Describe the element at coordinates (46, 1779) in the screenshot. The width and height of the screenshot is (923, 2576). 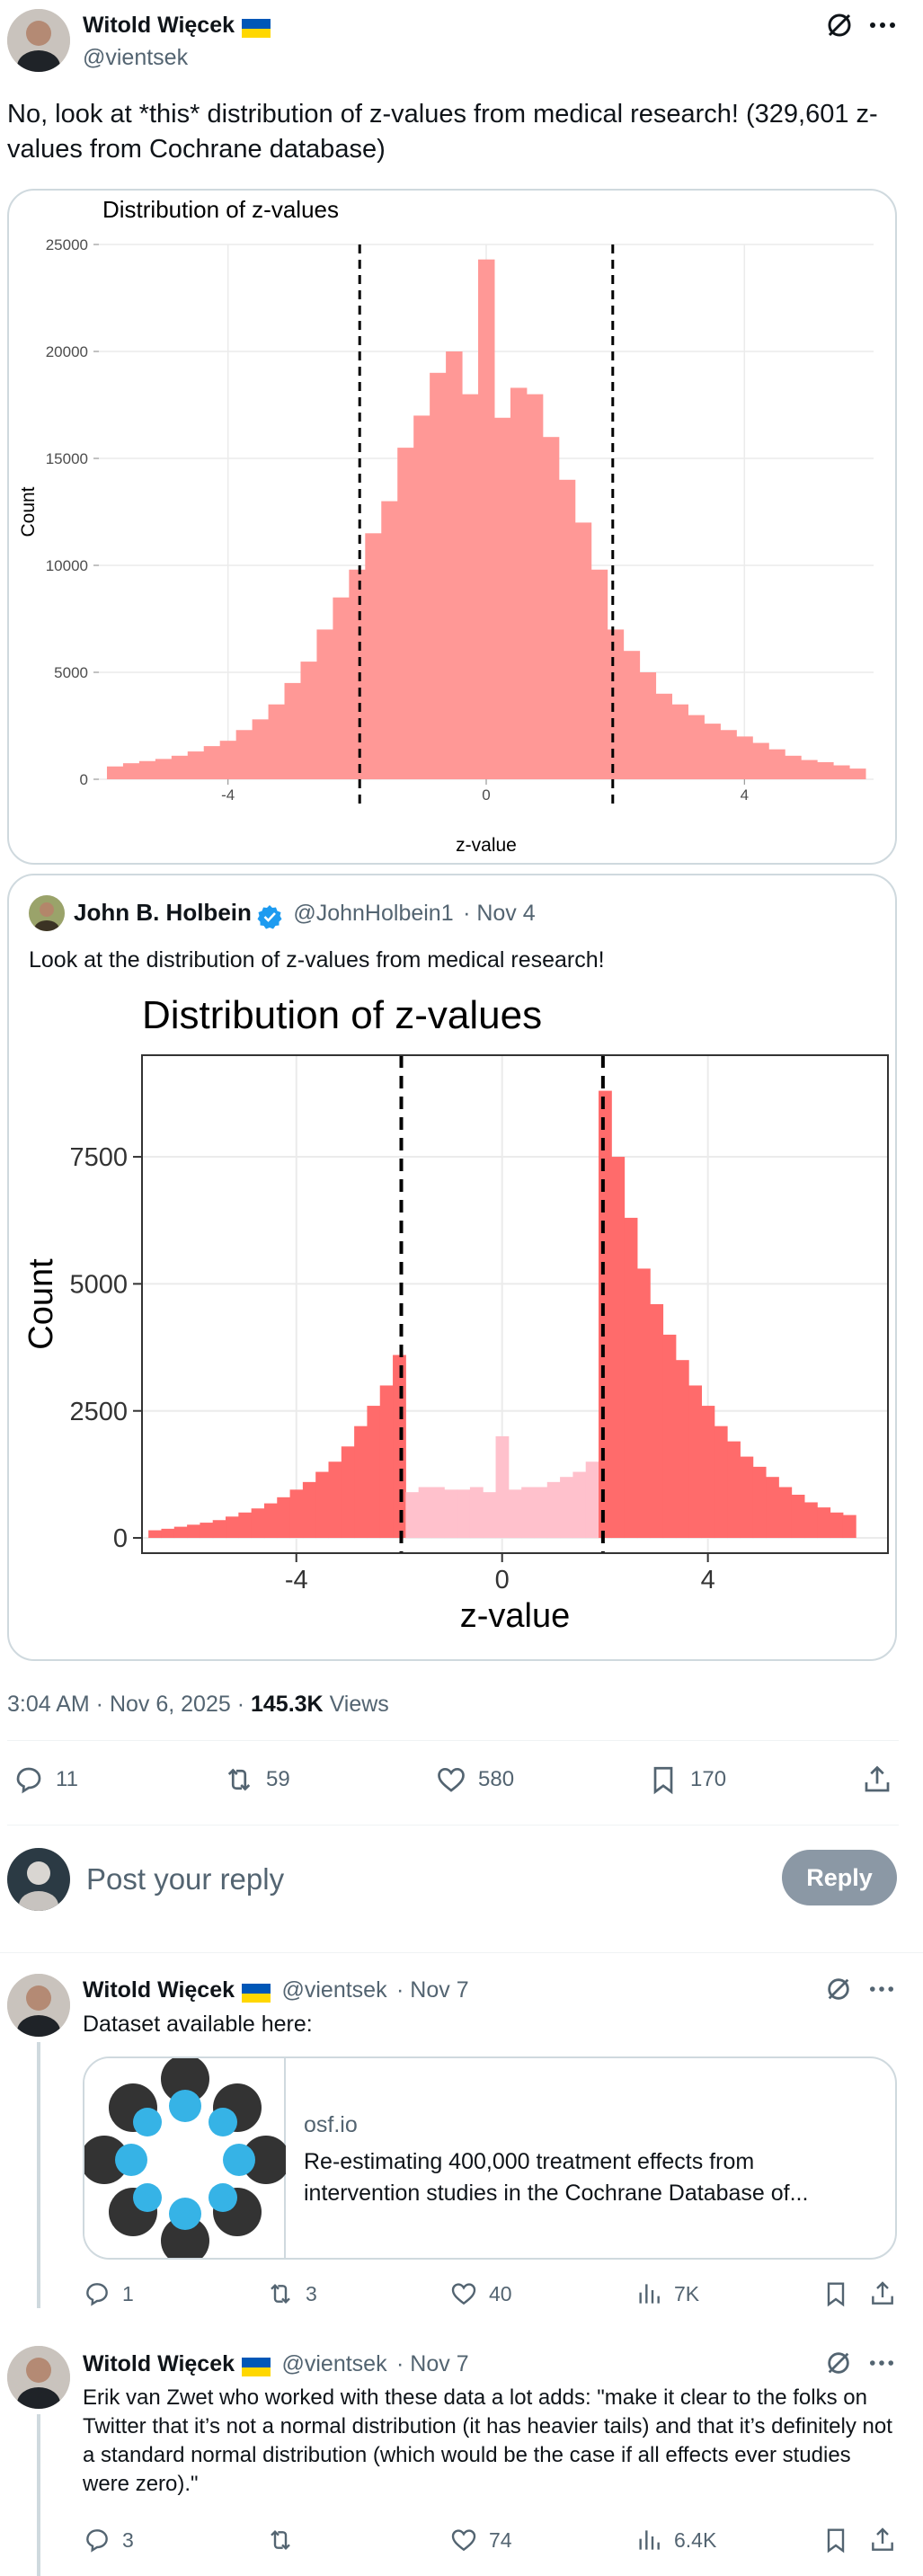
I see `reply-action: 11` at that location.